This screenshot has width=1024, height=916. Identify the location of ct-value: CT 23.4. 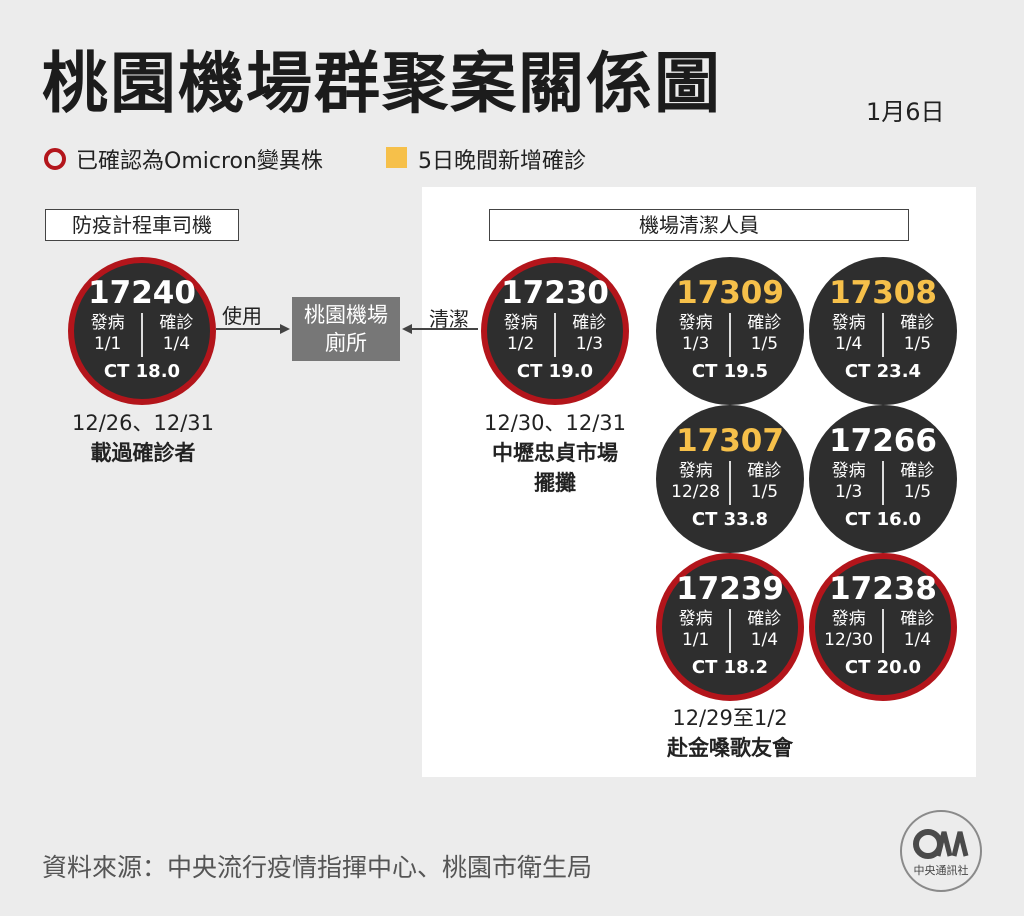
(883, 371).